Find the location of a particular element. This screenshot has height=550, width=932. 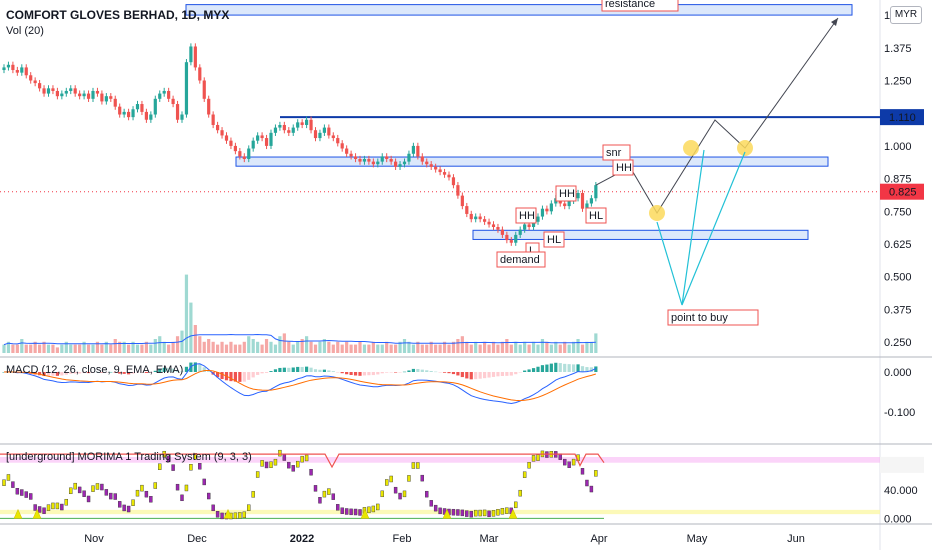

annotation-hh-box is located at coordinates (526, 215).